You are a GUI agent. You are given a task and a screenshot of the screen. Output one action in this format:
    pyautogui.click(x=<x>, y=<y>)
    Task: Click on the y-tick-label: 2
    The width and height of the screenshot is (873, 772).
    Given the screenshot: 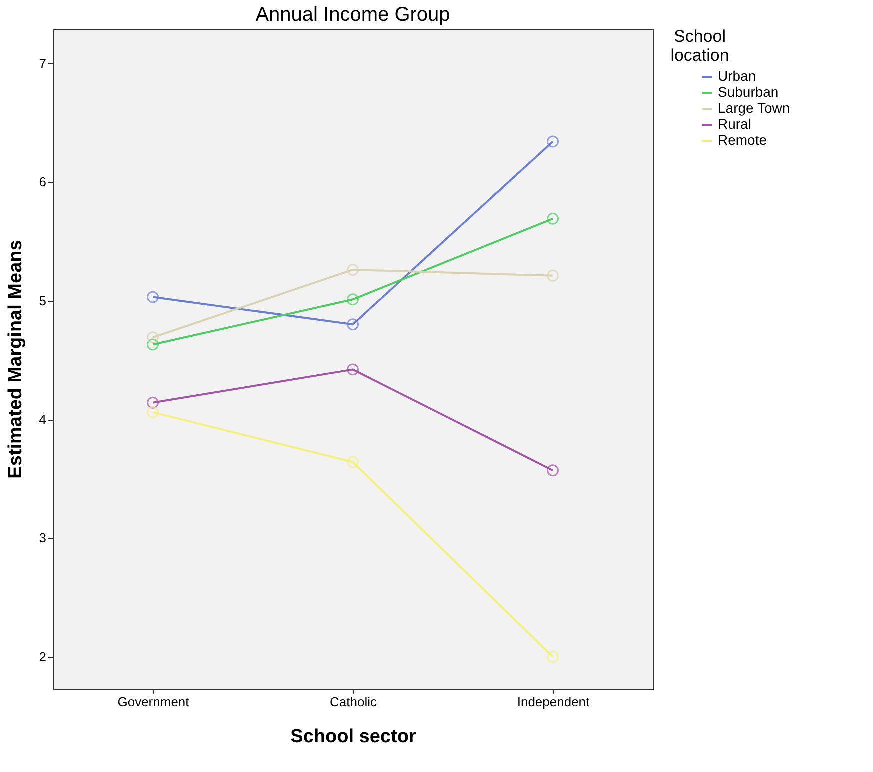 What is the action you would take?
    pyautogui.click(x=42, y=656)
    